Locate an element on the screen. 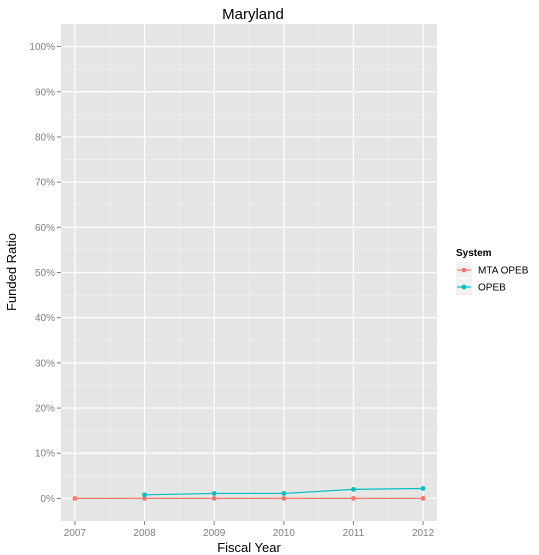  series-layer is located at coordinates (249, 493).